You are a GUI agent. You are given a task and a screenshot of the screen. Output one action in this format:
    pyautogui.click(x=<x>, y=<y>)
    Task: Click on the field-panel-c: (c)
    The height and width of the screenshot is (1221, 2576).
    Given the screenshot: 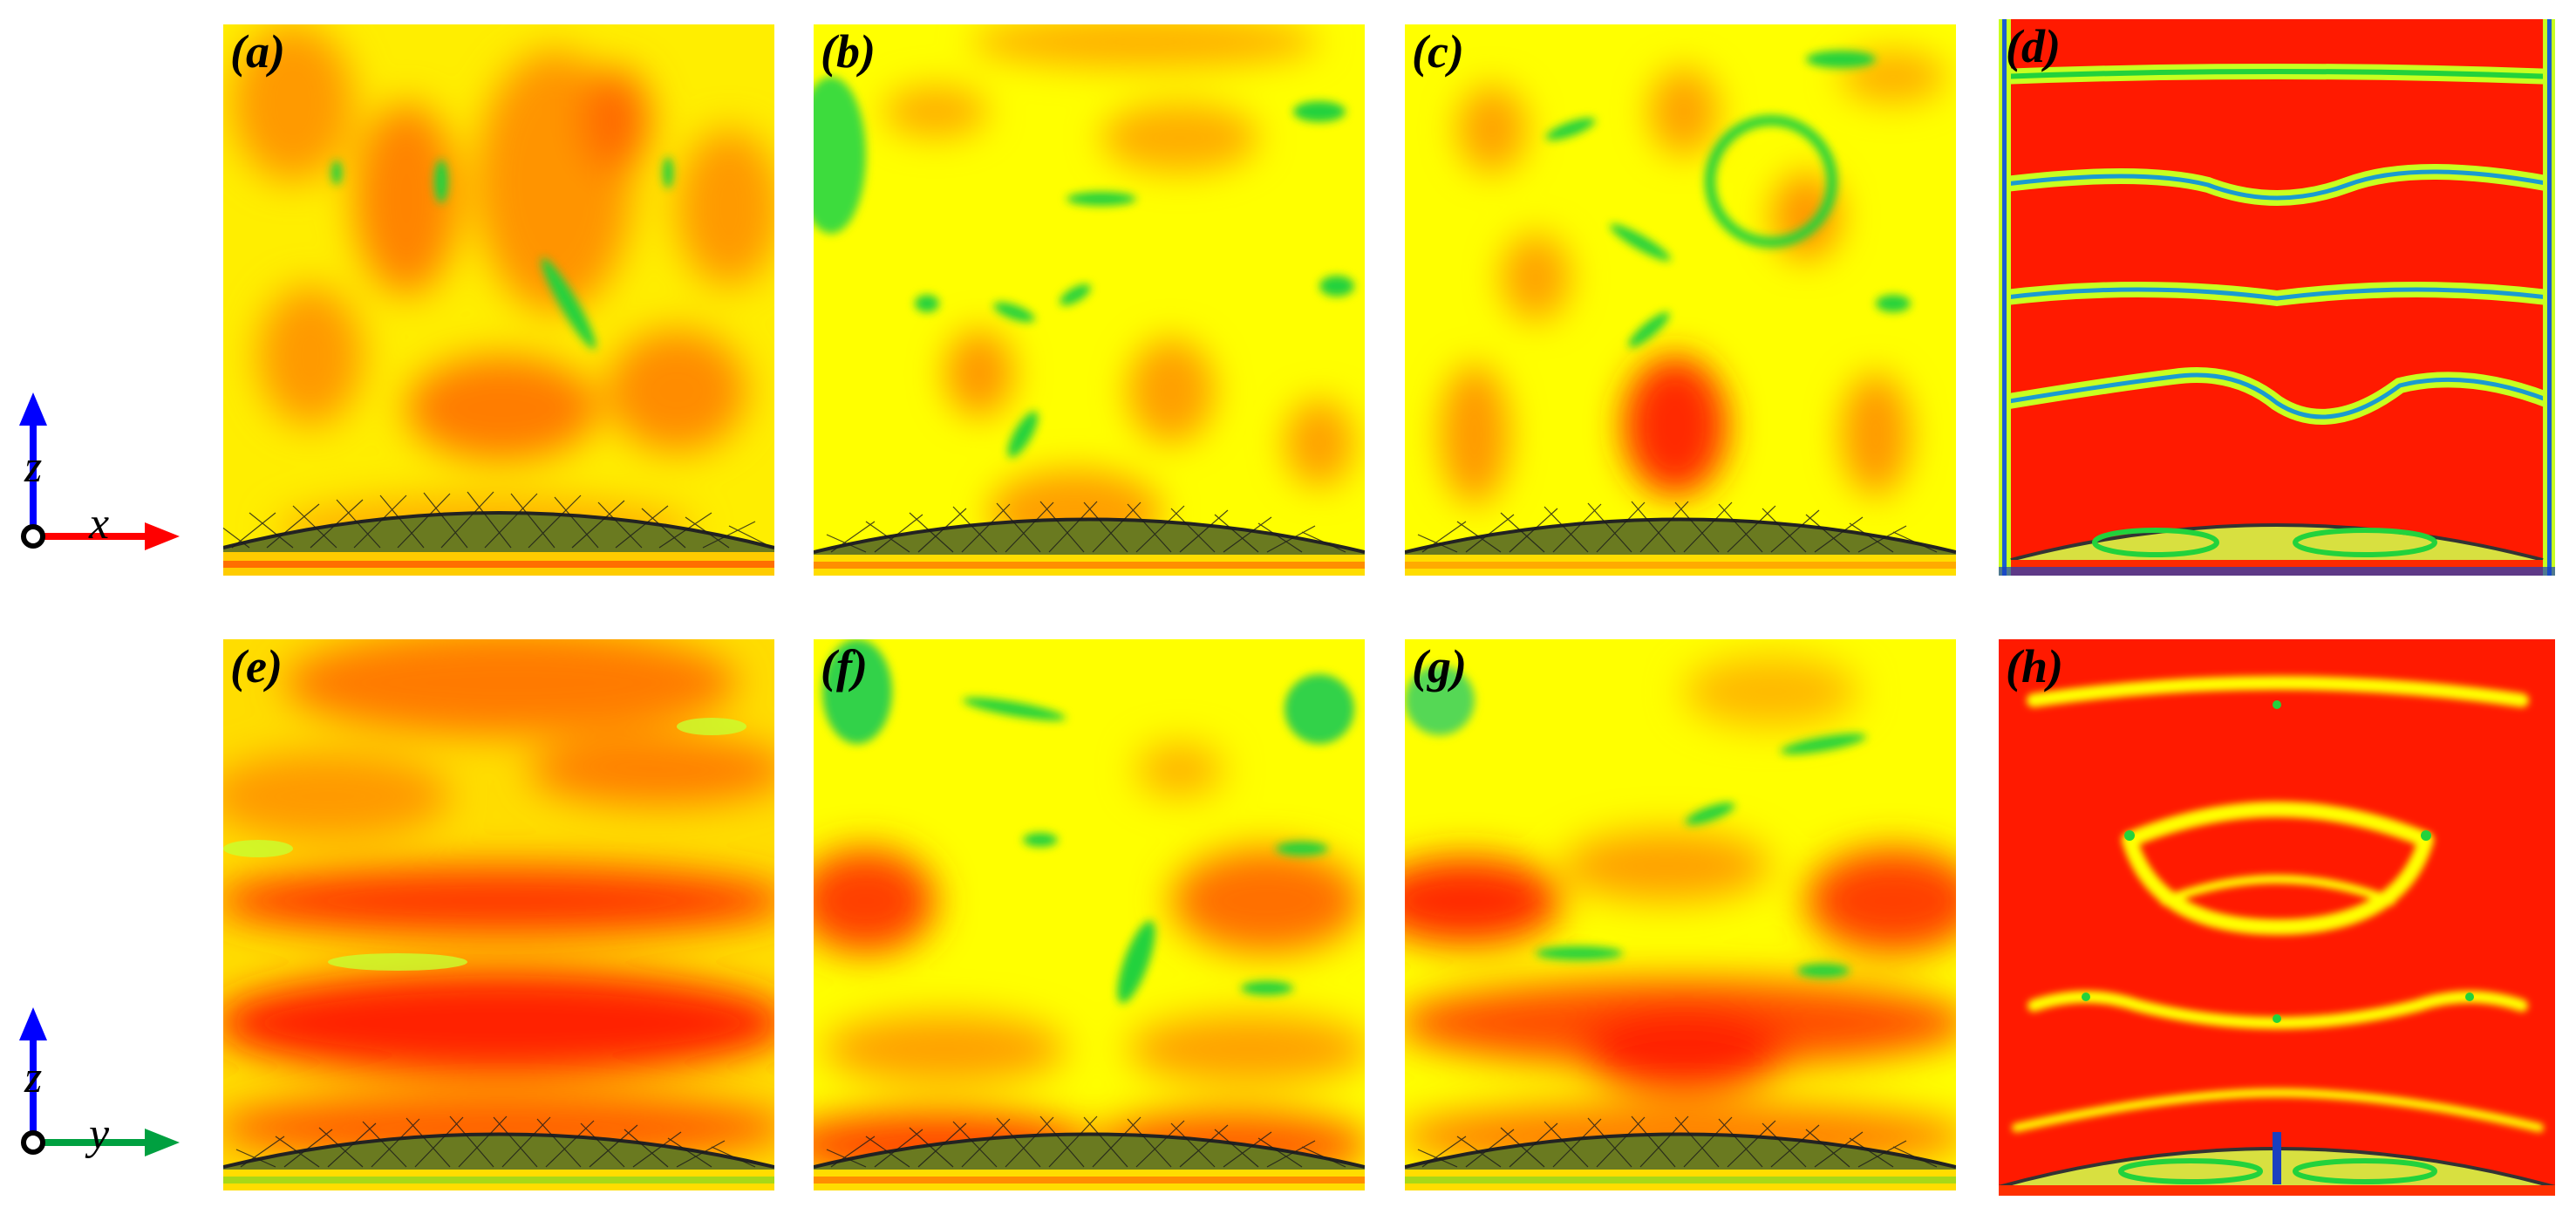 What is the action you would take?
    pyautogui.click(x=1680, y=300)
    